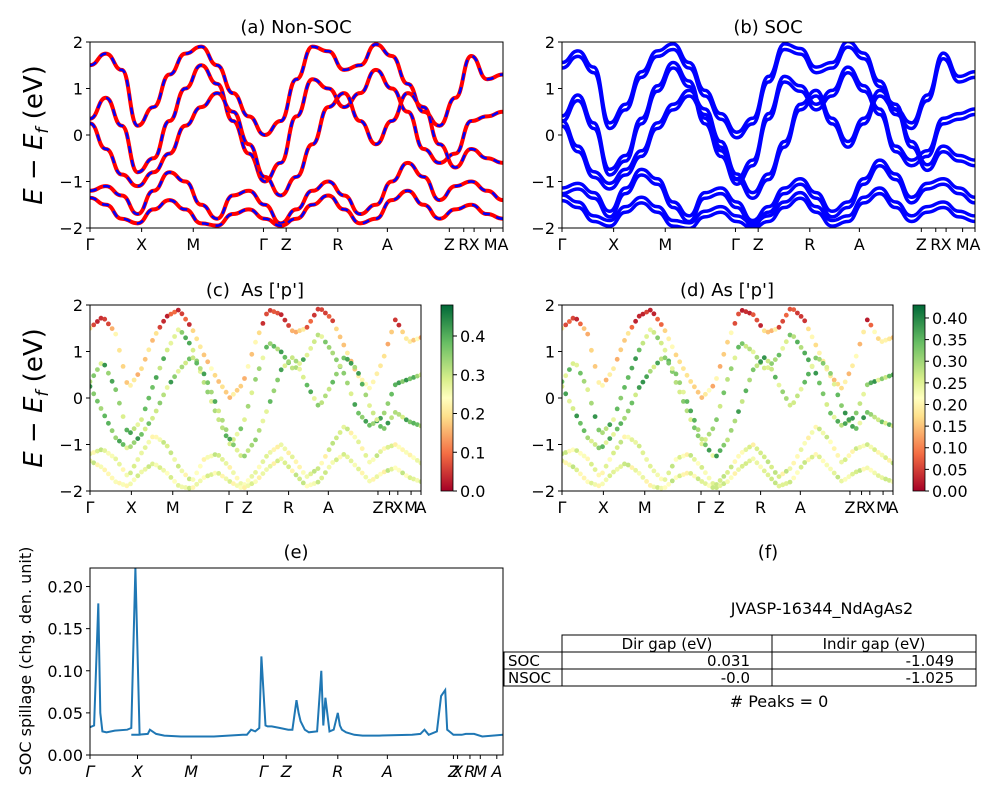 The height and width of the screenshot is (800, 1000). Describe the element at coordinates (727, 290) in the screenshot. I see `panel-d-title: (d) As ['p']` at that location.